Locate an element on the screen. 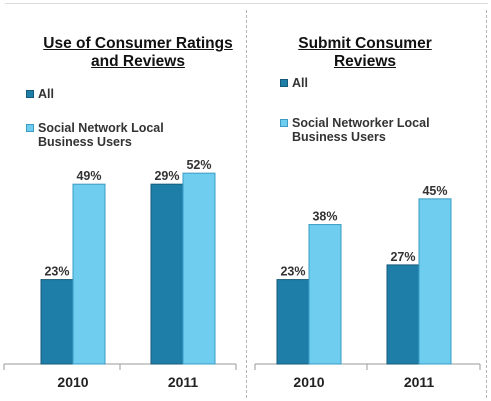  legend-item-all-left: All is located at coordinates (40, 94).